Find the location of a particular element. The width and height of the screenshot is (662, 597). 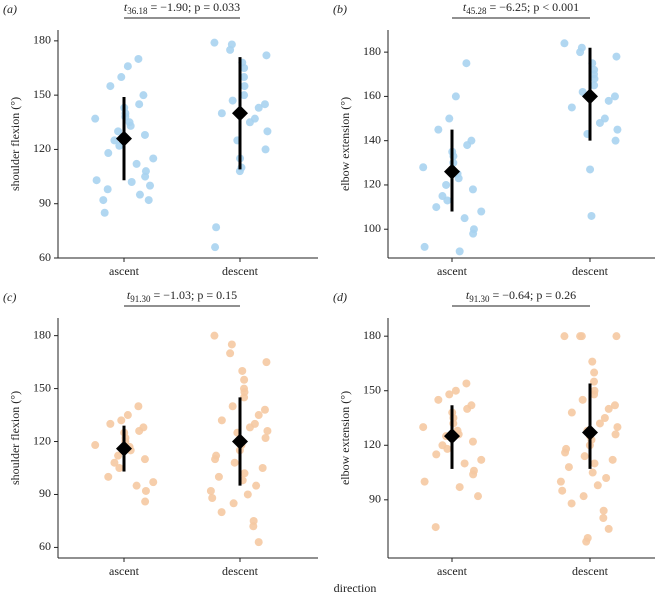

y-axis-label: elbow extension (°) is located at coordinates (345, 144).